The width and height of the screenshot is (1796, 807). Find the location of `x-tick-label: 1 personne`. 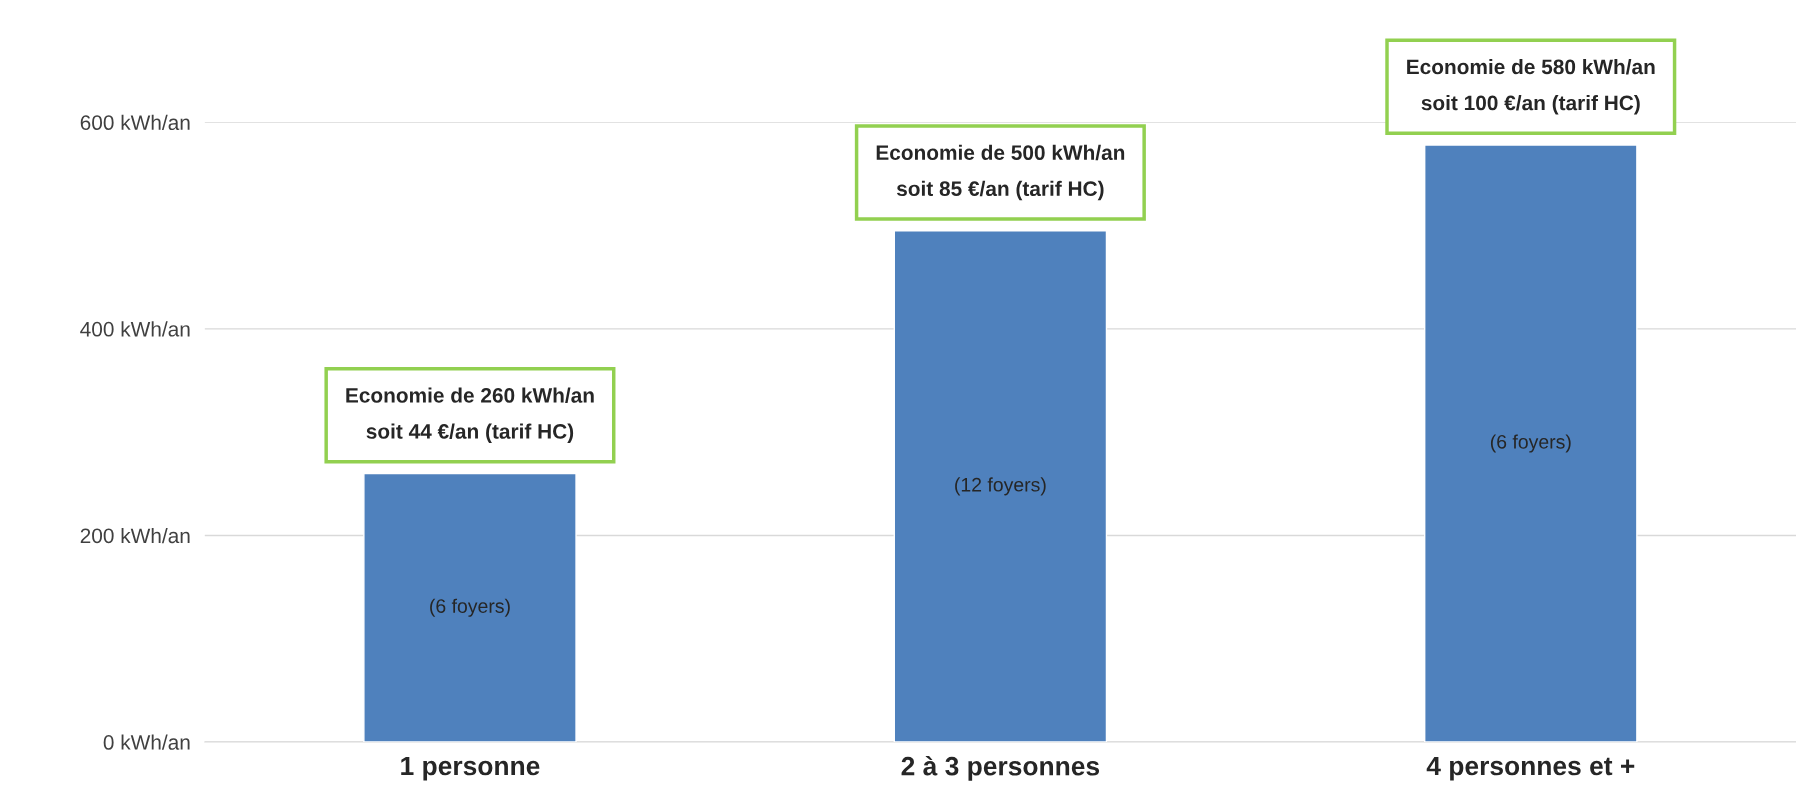

x-tick-label: 1 personne is located at coordinates (470, 768).